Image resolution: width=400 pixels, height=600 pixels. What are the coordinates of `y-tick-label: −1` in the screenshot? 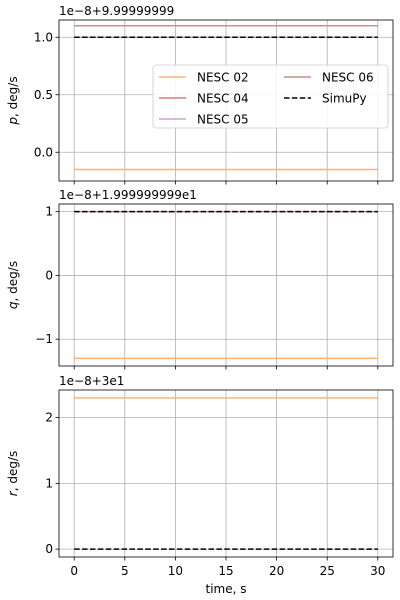 It's located at (44, 339).